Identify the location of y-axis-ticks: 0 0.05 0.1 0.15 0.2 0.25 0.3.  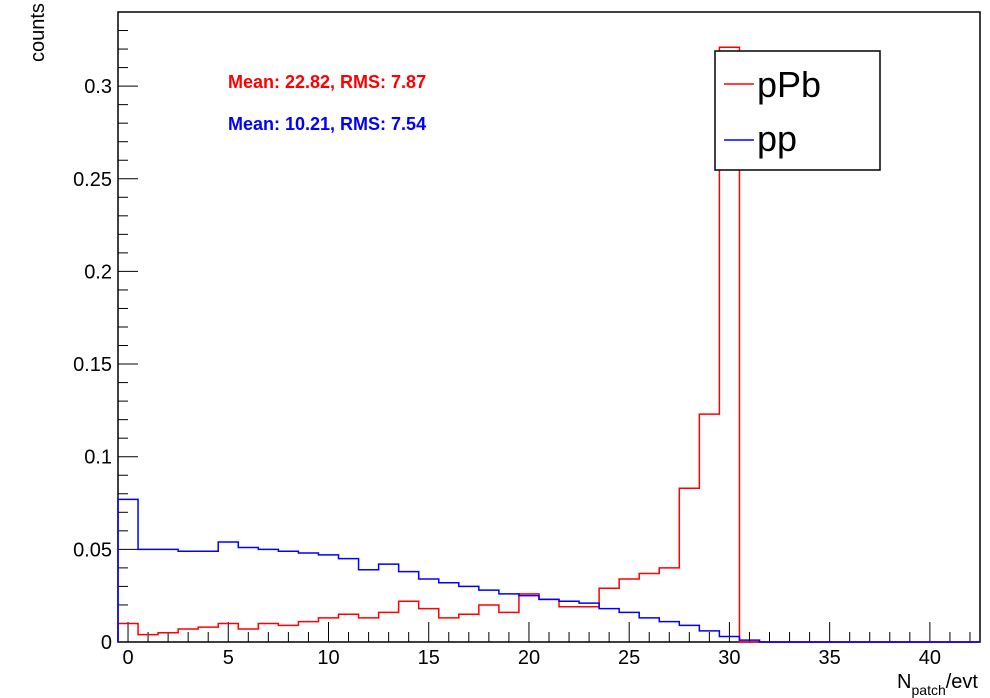
(105, 332).